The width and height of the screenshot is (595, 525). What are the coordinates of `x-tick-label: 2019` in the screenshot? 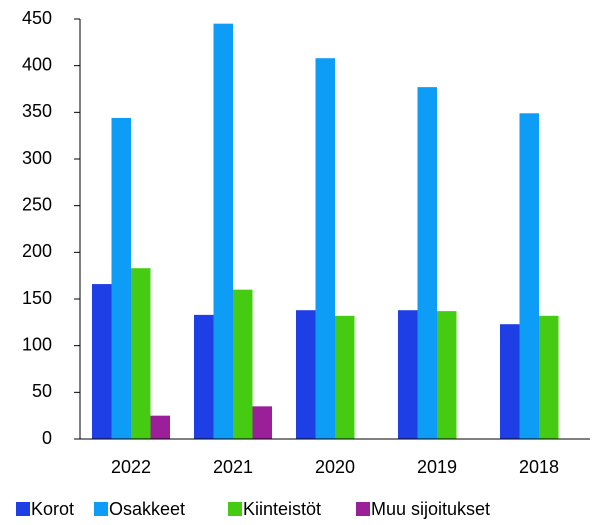 It's located at (437, 467).